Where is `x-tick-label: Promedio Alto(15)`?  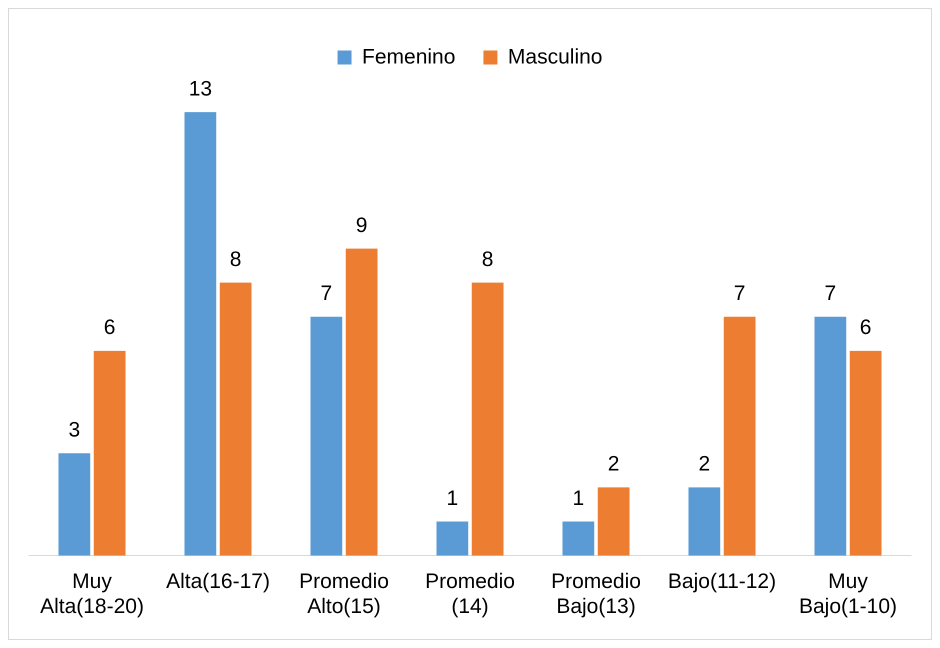
x-tick-label: Promedio Alto(15) is located at coordinates (344, 594).